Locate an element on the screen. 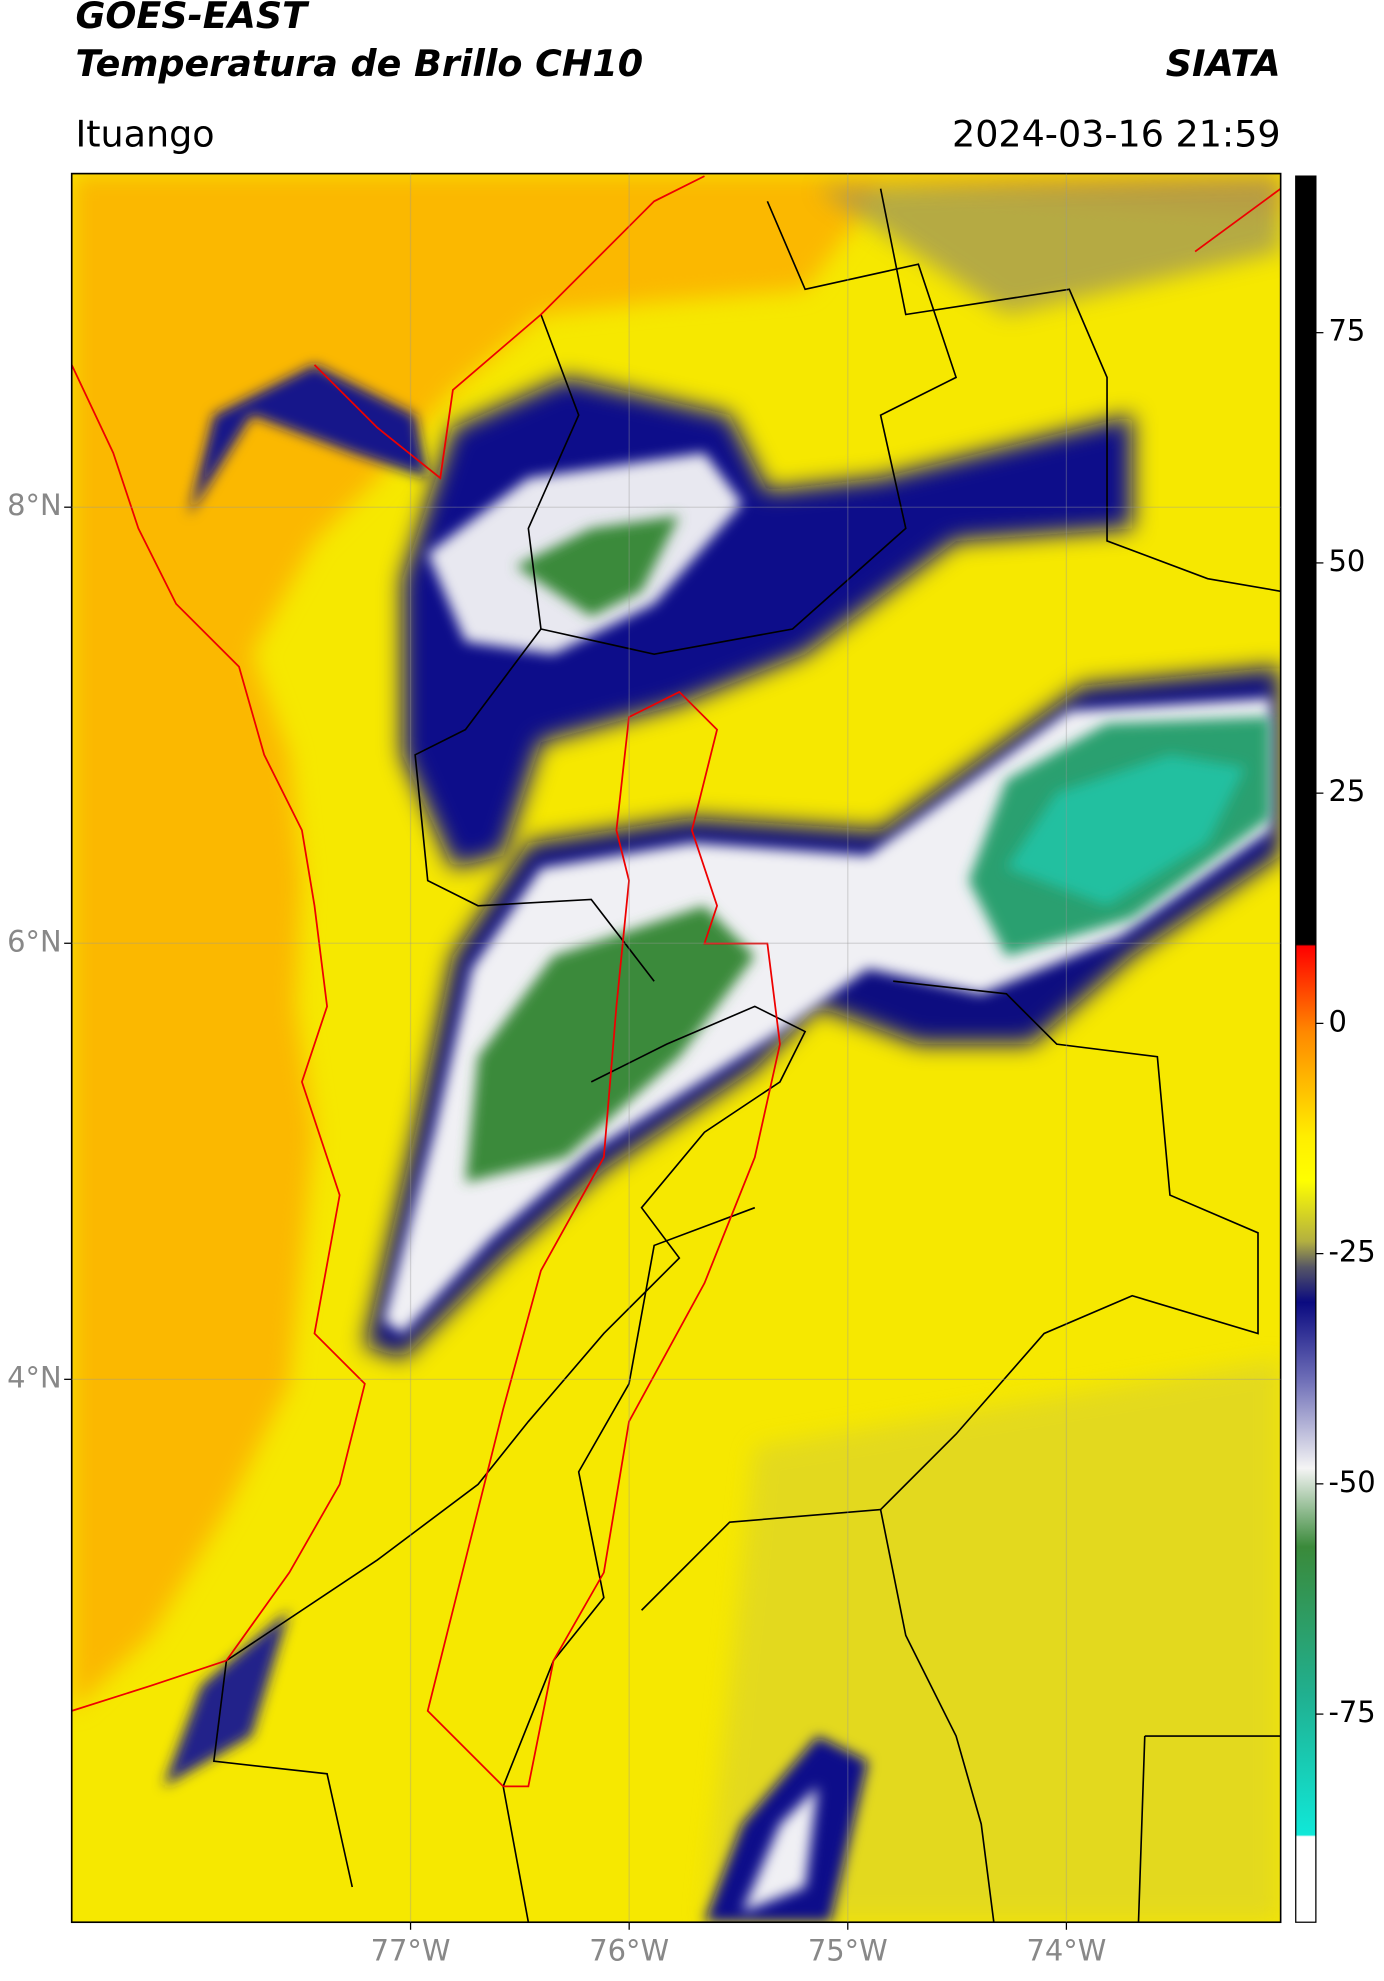  x-tick-label: 75°W is located at coordinates (848, 1950).